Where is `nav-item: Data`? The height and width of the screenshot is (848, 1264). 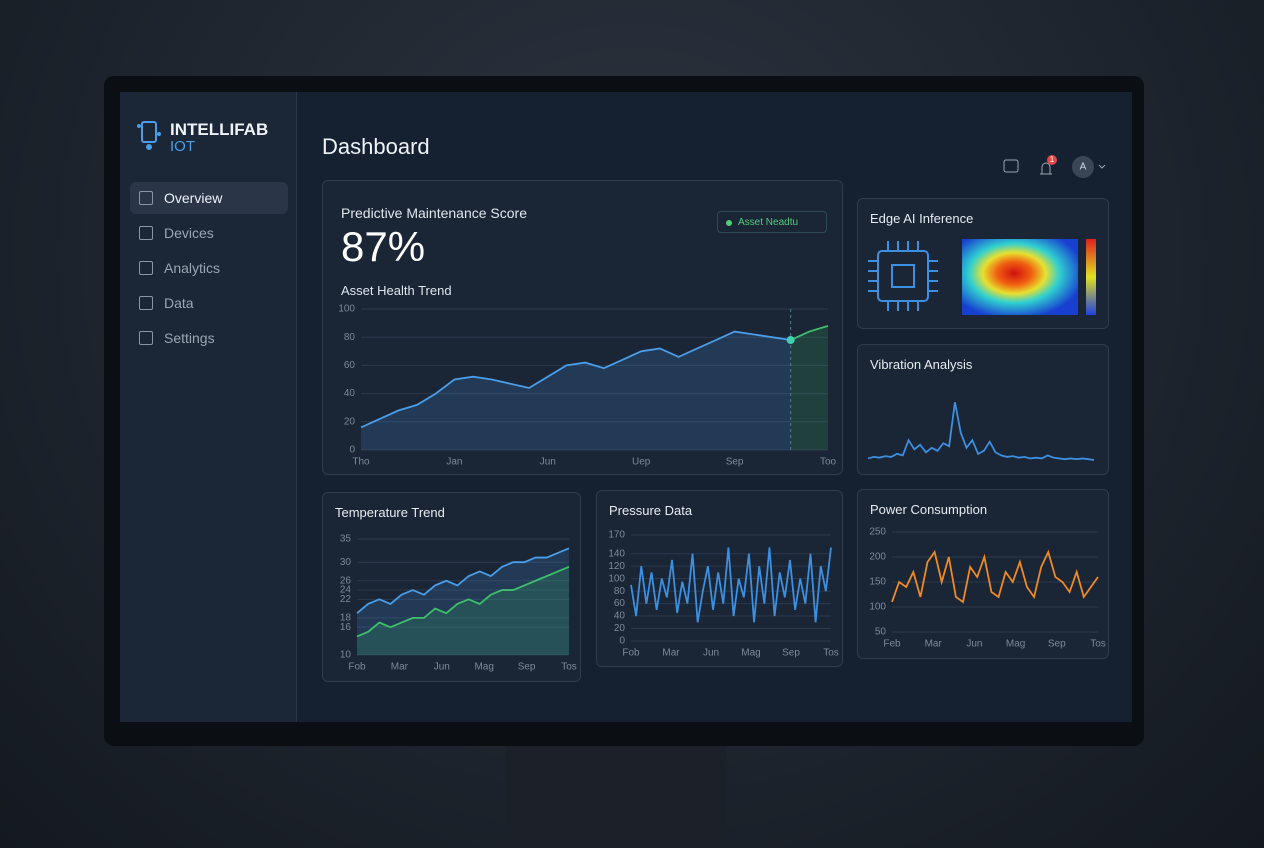
nav-item: Data is located at coordinates (209, 303).